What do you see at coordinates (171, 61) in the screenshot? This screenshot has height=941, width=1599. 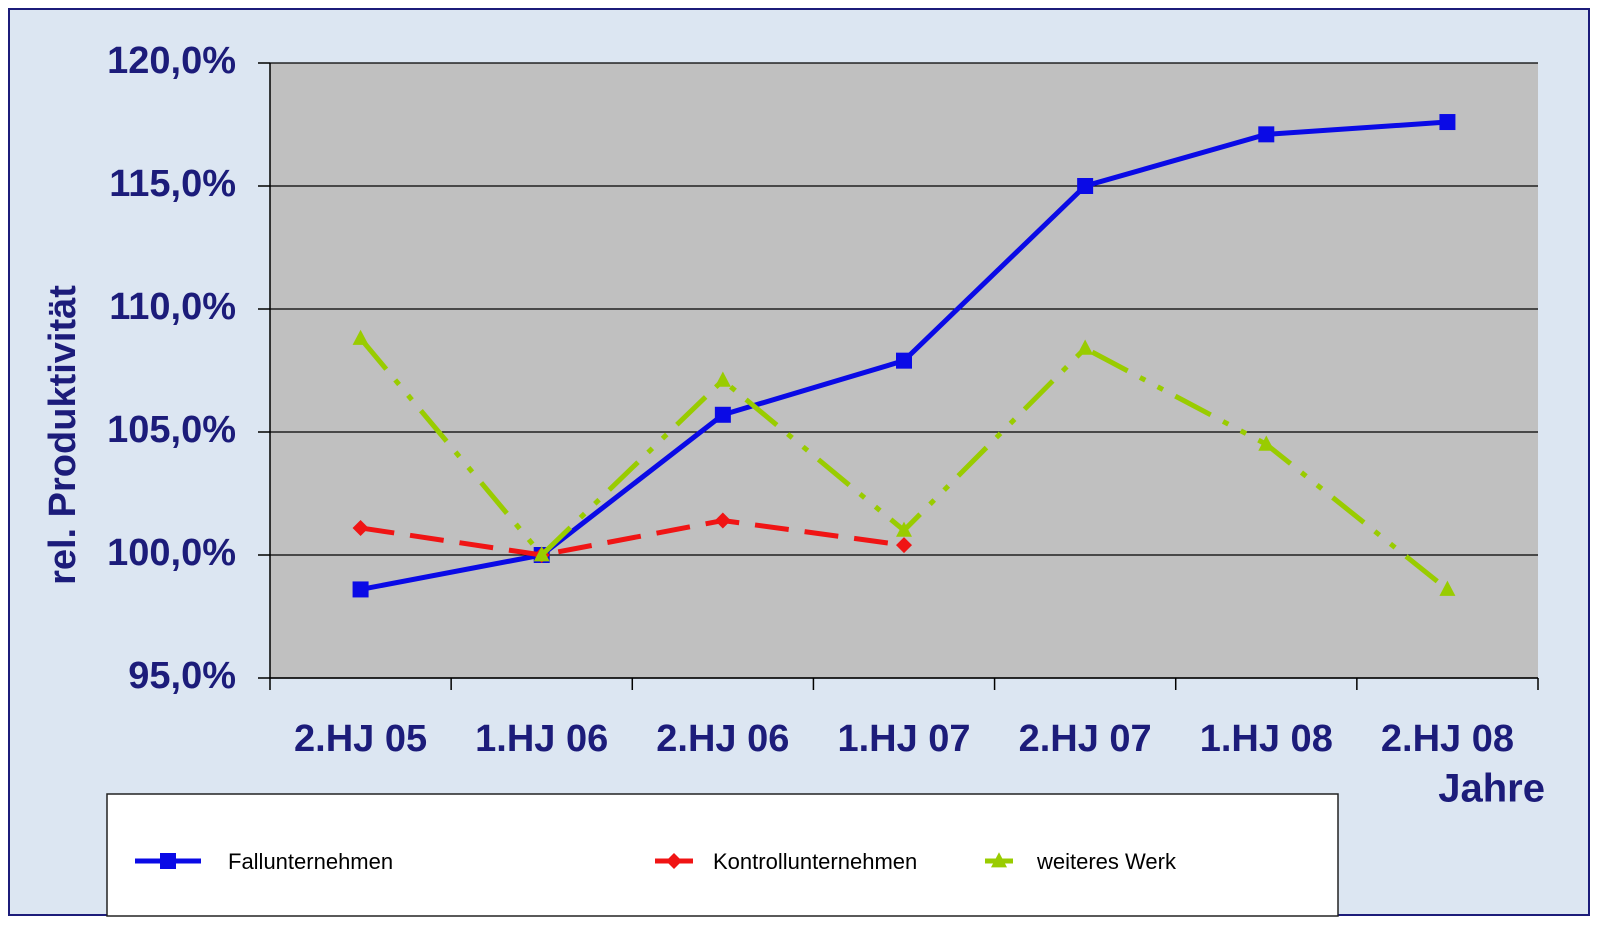 I see `y-tick-label: 120,0%` at bounding box center [171, 61].